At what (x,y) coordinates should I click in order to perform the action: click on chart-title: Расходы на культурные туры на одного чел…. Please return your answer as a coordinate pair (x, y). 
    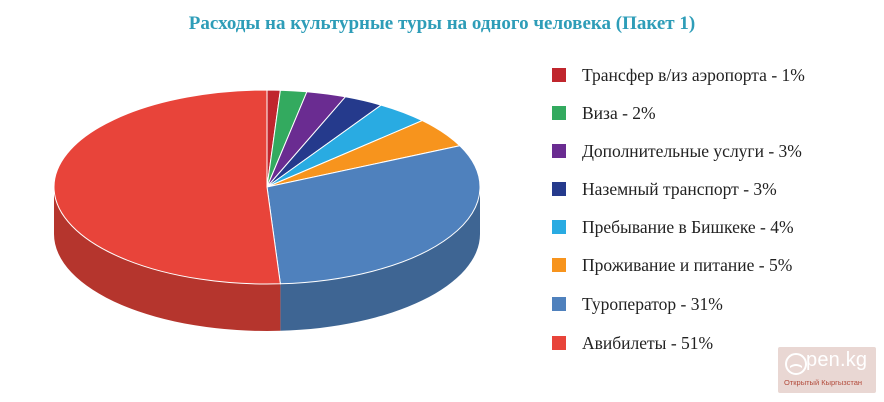
    Looking at the image, I should click on (442, 23).